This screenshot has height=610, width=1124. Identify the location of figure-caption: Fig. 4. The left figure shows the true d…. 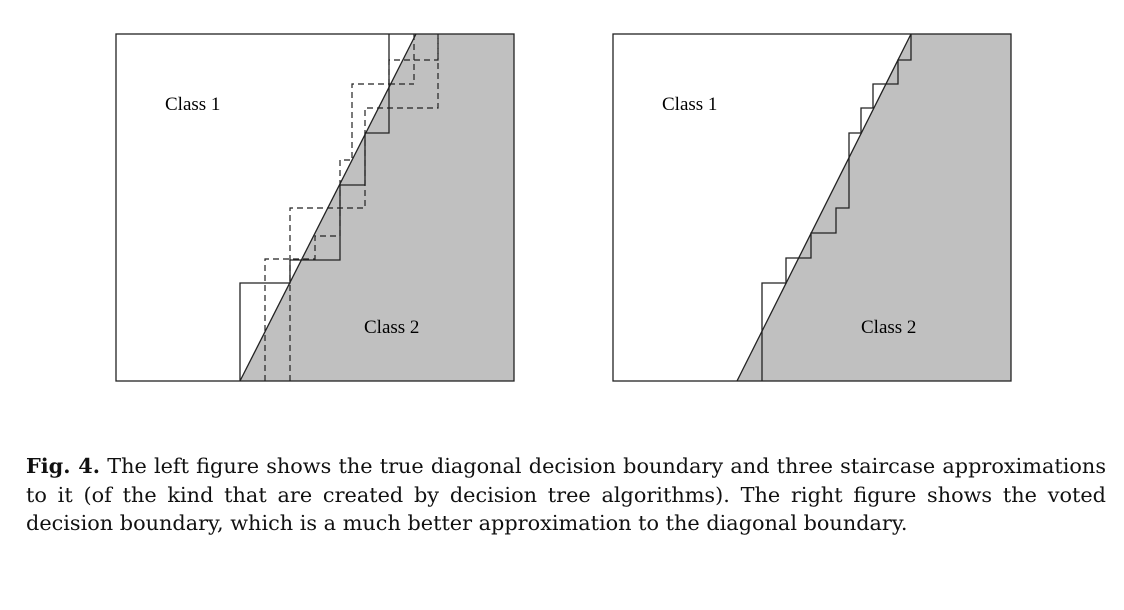
(566, 495).